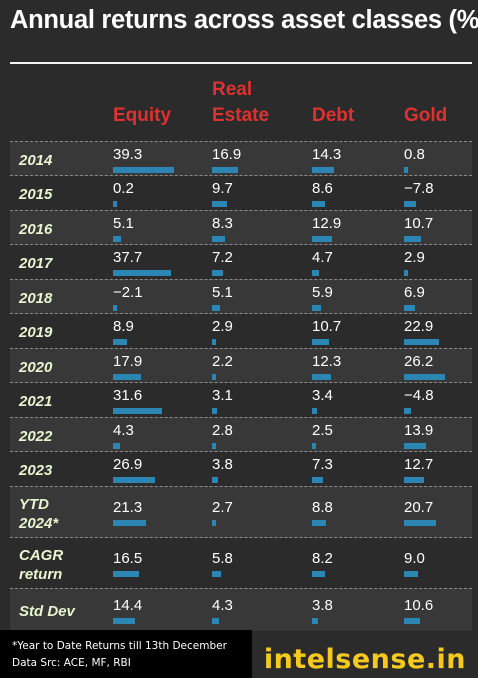 The height and width of the screenshot is (678, 478). Describe the element at coordinates (414, 558) in the screenshot. I see `cell-value: 9.0` at that location.